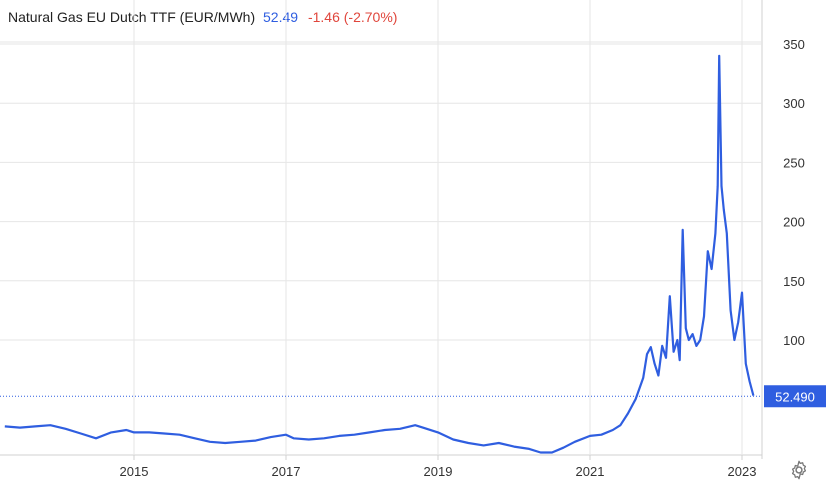  Describe the element at coordinates (799, 470) in the screenshot. I see `settings-gear-icon` at that location.